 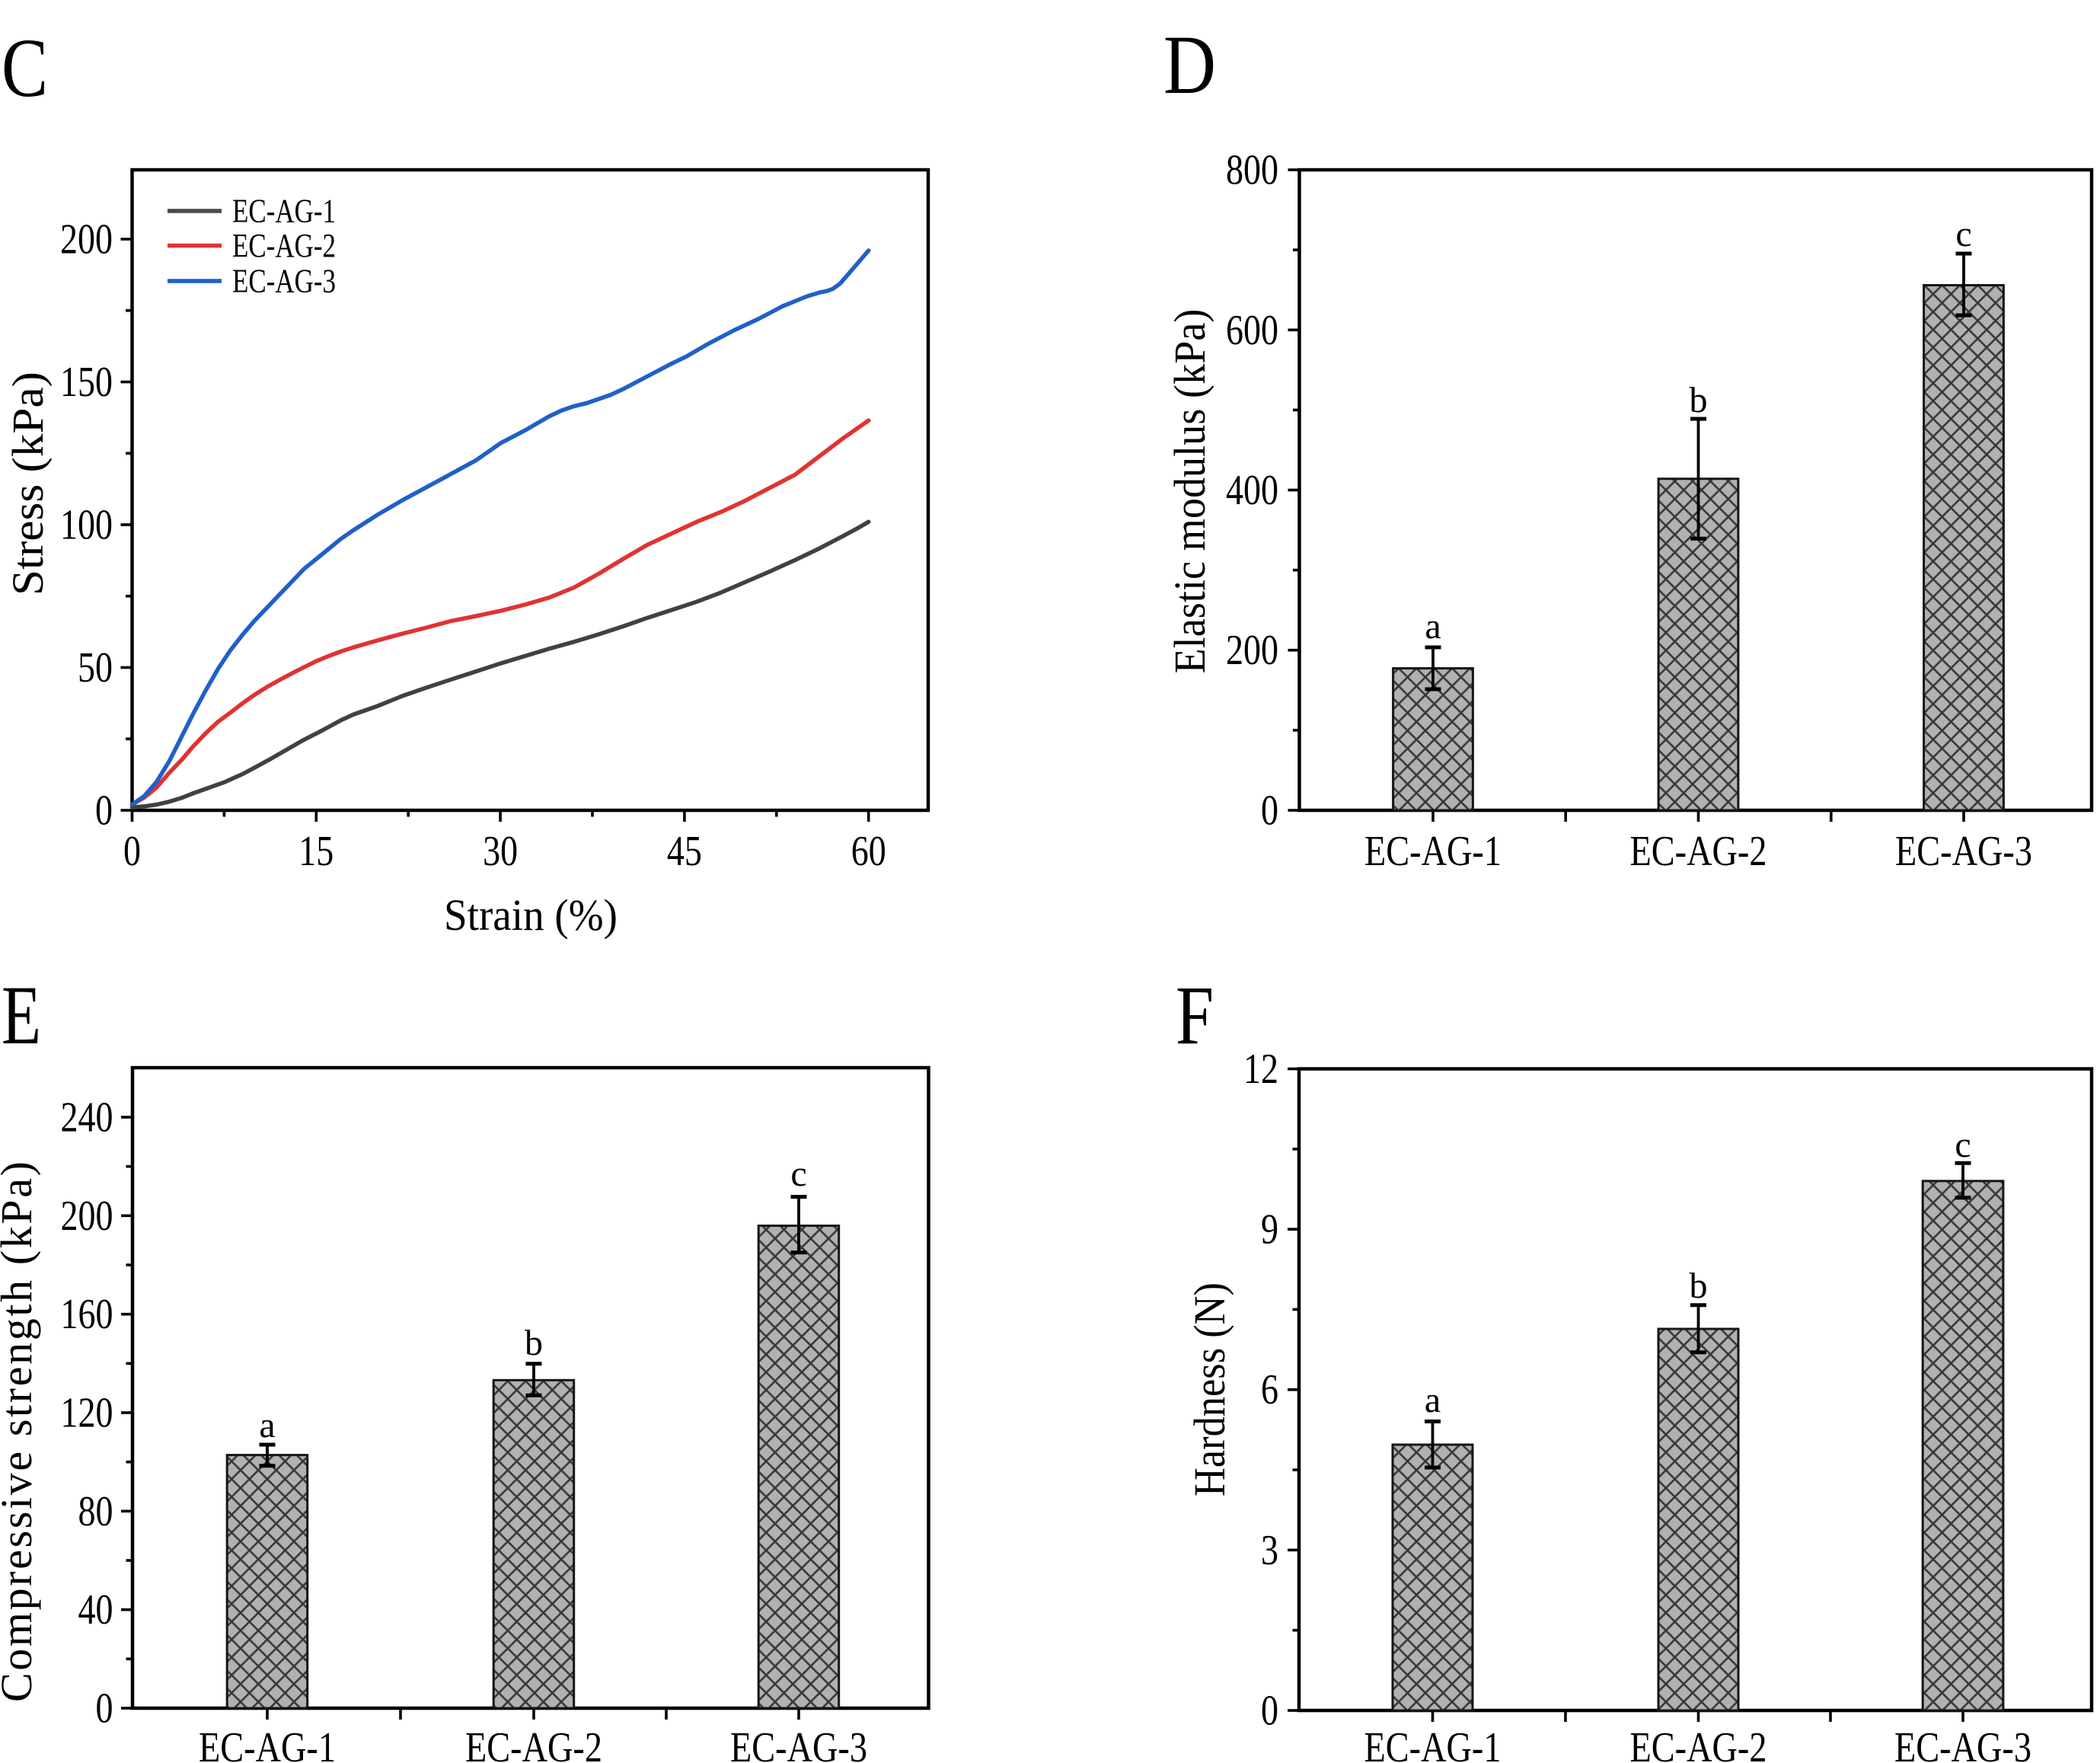 What do you see at coordinates (1209, 1389) in the screenshot?
I see `svg-text: Hardness (N)` at bounding box center [1209, 1389].